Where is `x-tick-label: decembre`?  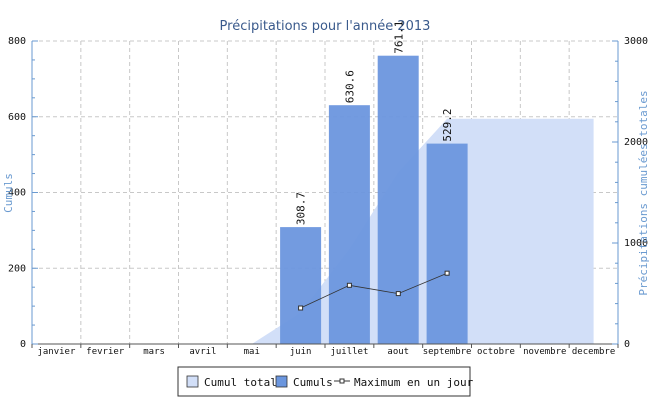
x-tick-label: decembre is located at coordinates (593, 352).